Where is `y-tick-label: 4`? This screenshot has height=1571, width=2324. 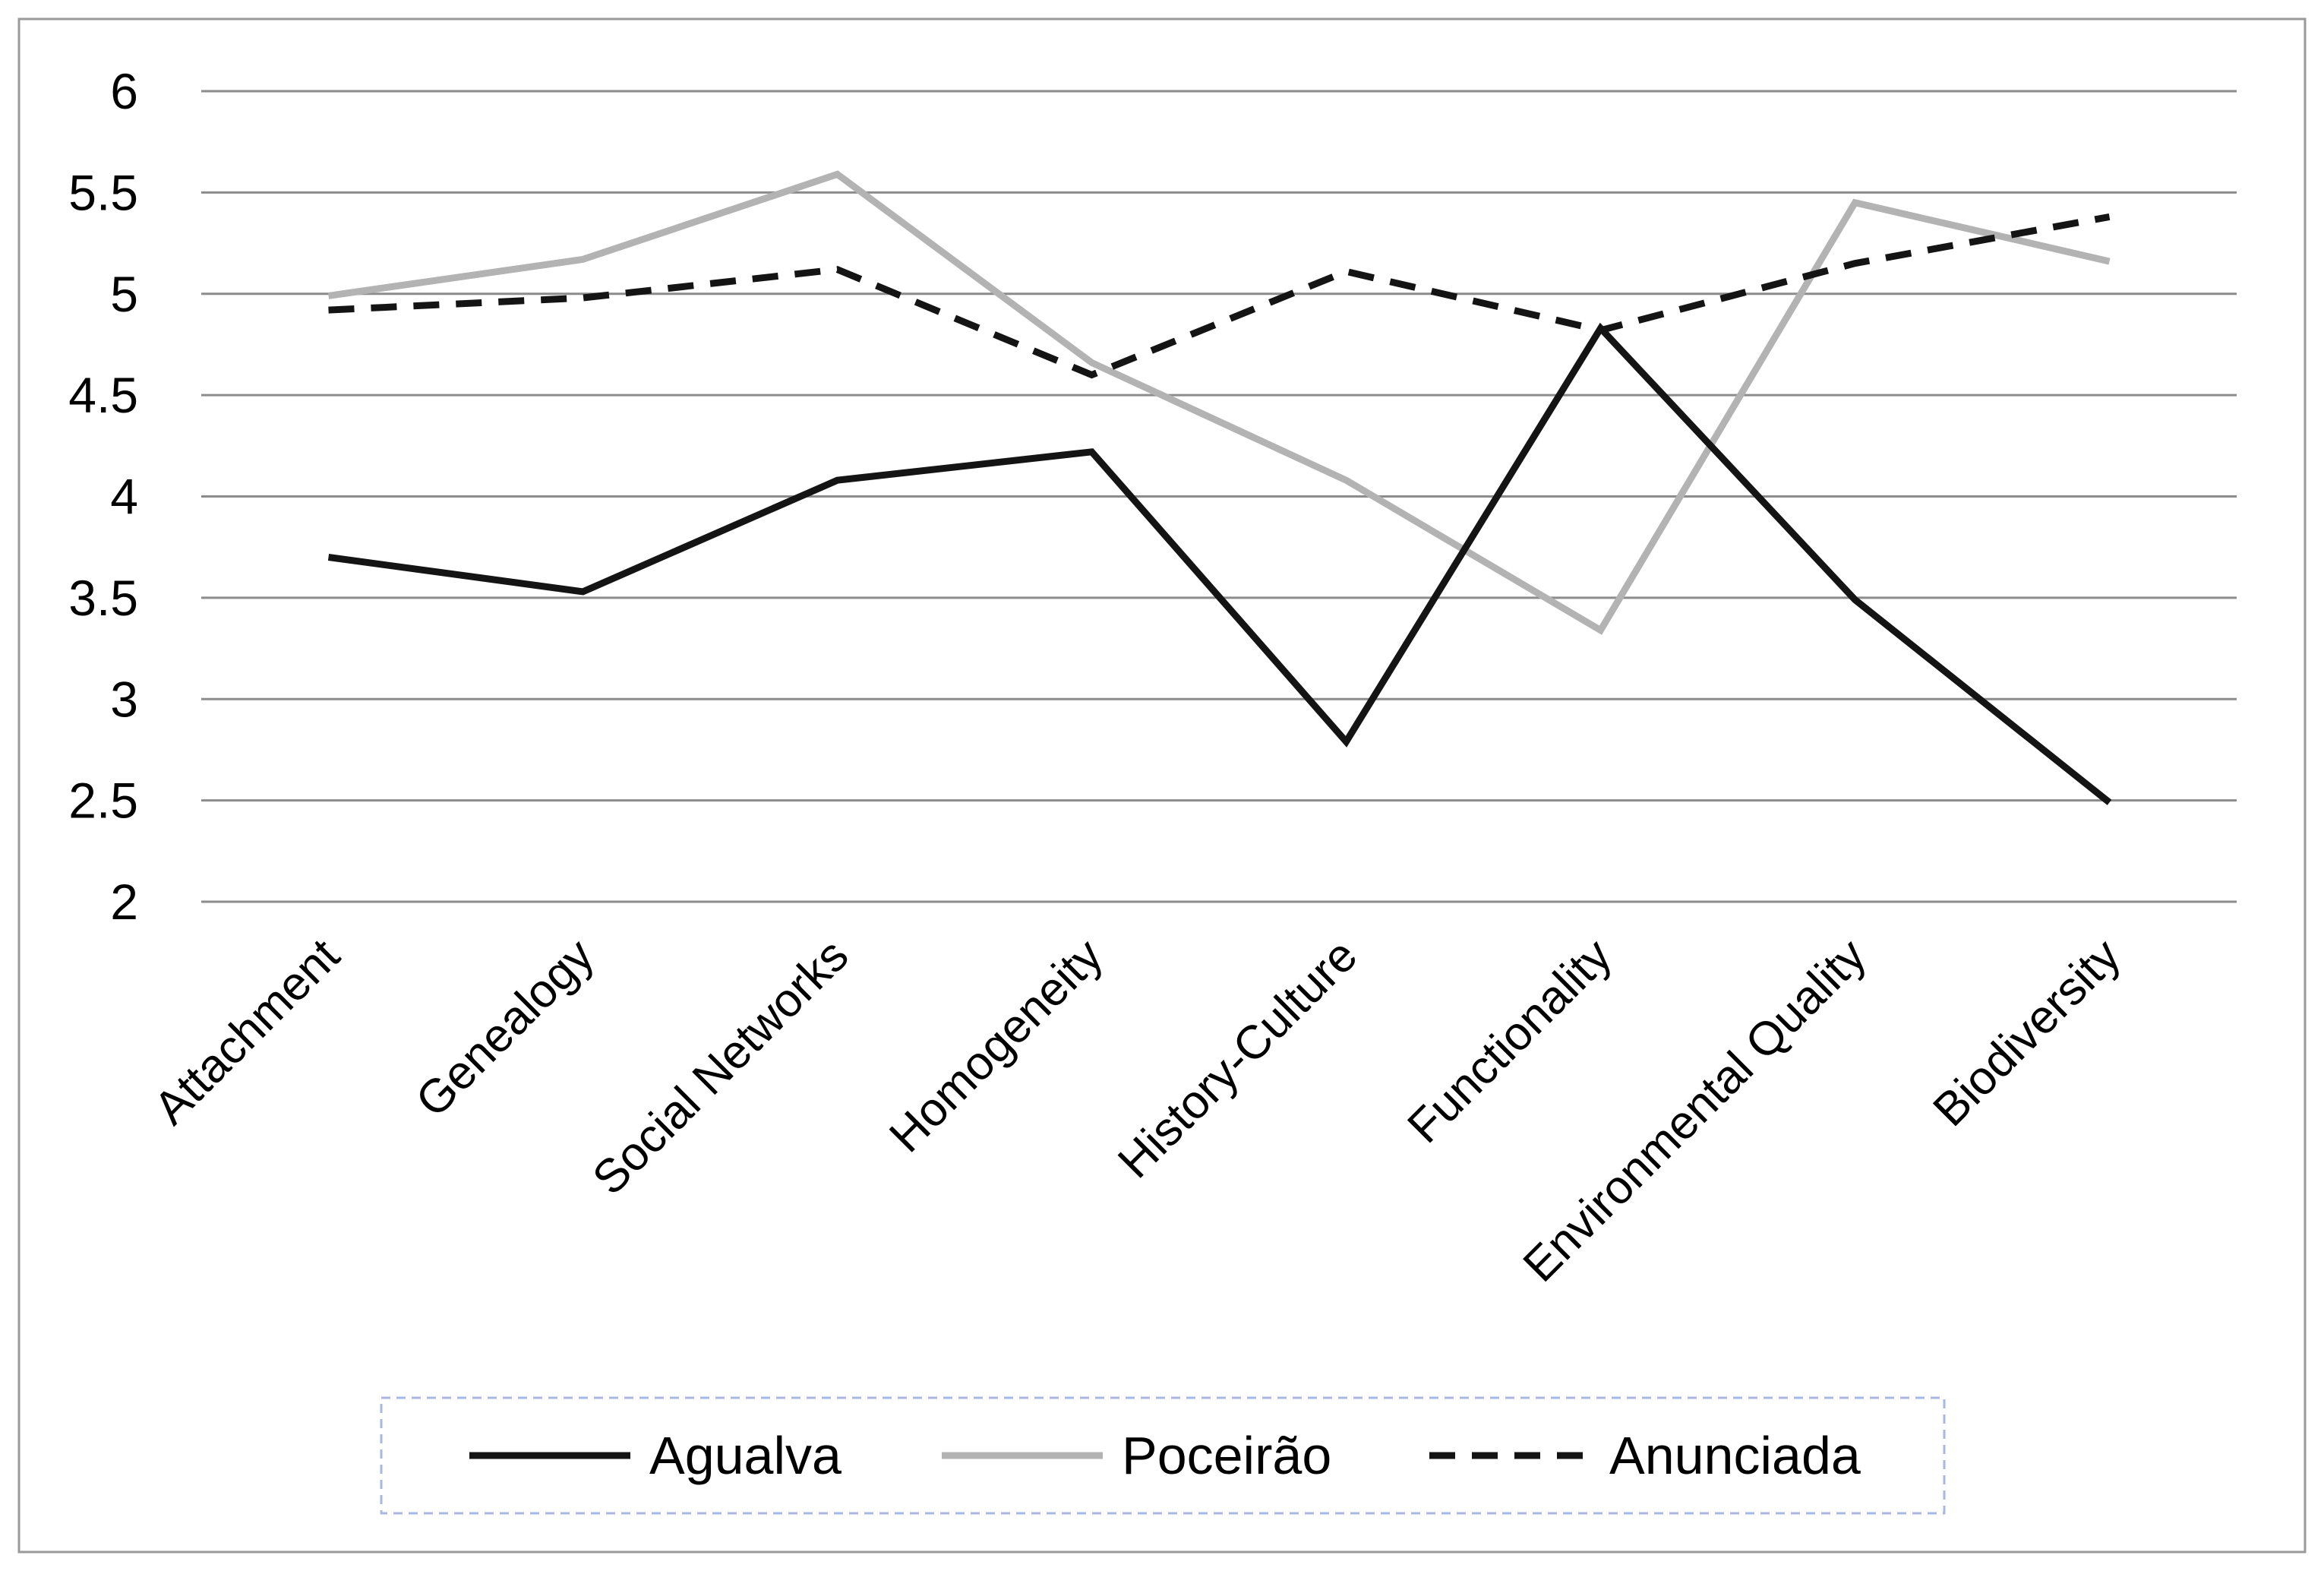 y-tick-label: 4 is located at coordinates (124, 497).